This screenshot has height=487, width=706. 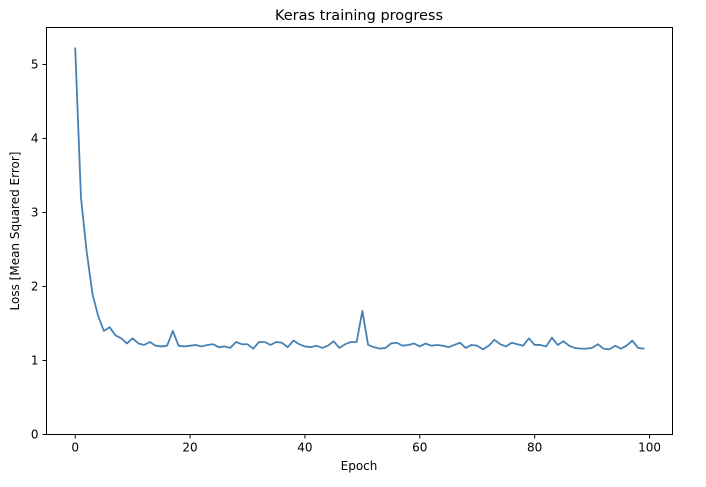 I want to click on x-axis-label: Epoch, so click(x=359, y=466).